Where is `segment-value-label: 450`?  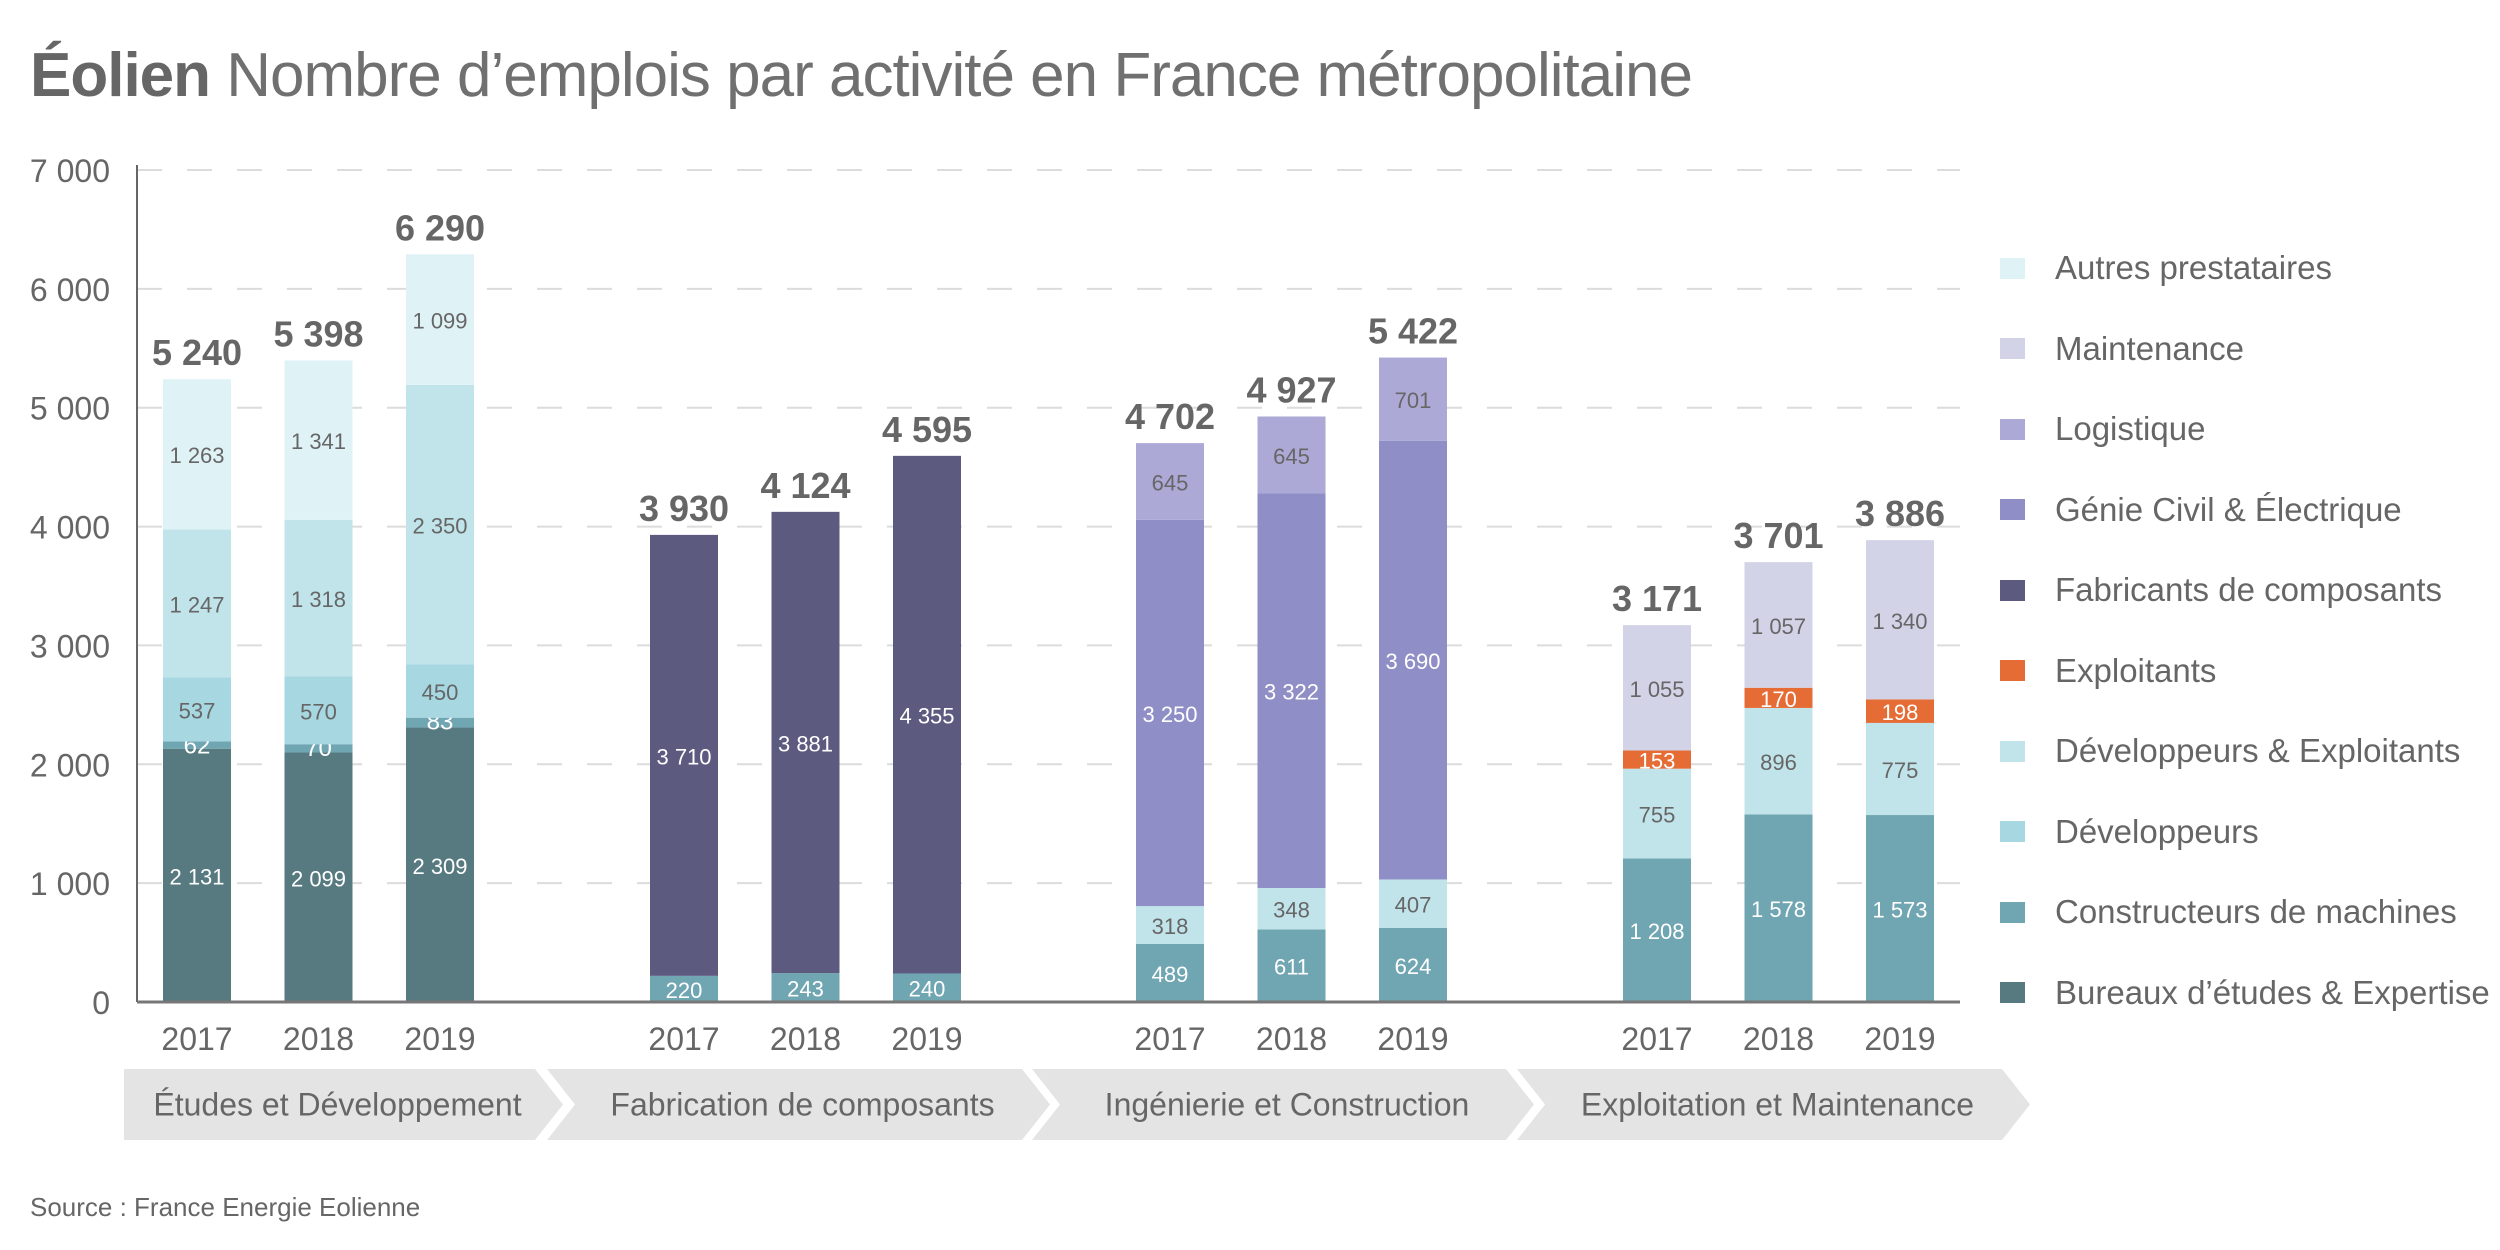
segment-value-label: 450 is located at coordinates (440, 692).